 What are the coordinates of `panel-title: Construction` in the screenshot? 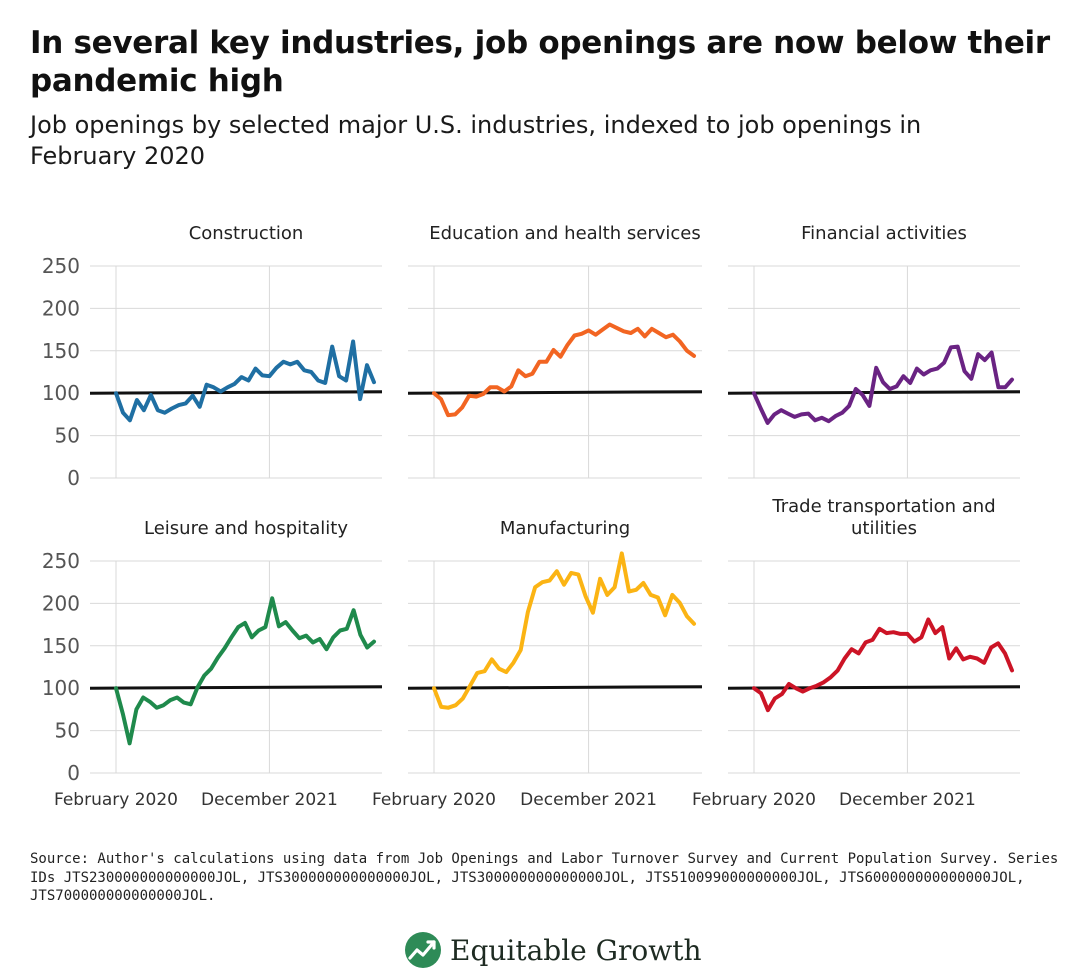 It's located at (246, 233).